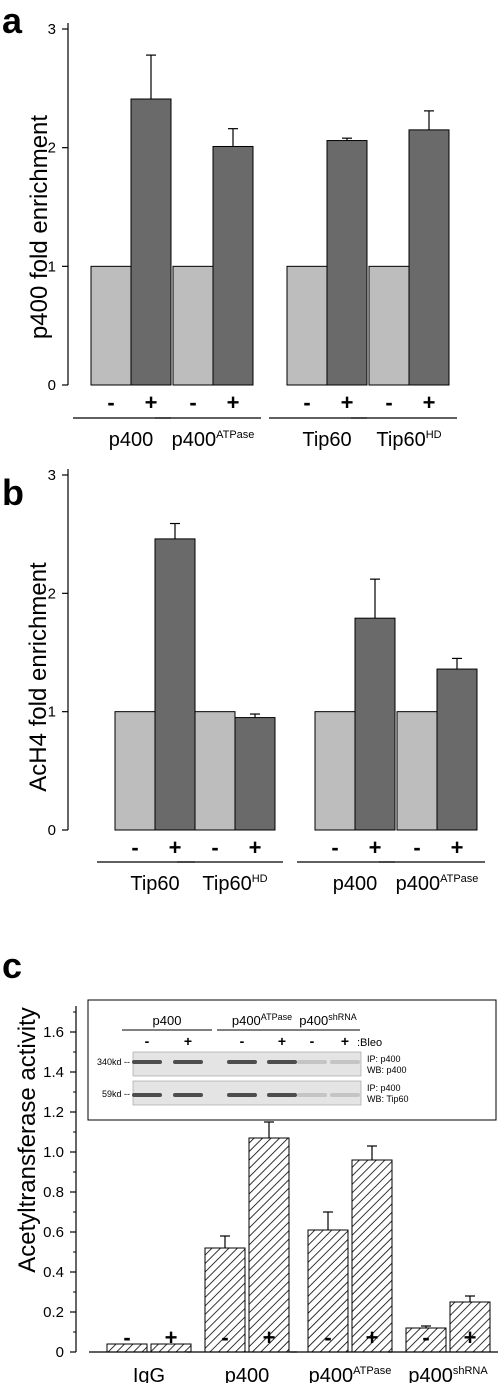  I want to click on panel-letter-c: c, so click(12, 965).